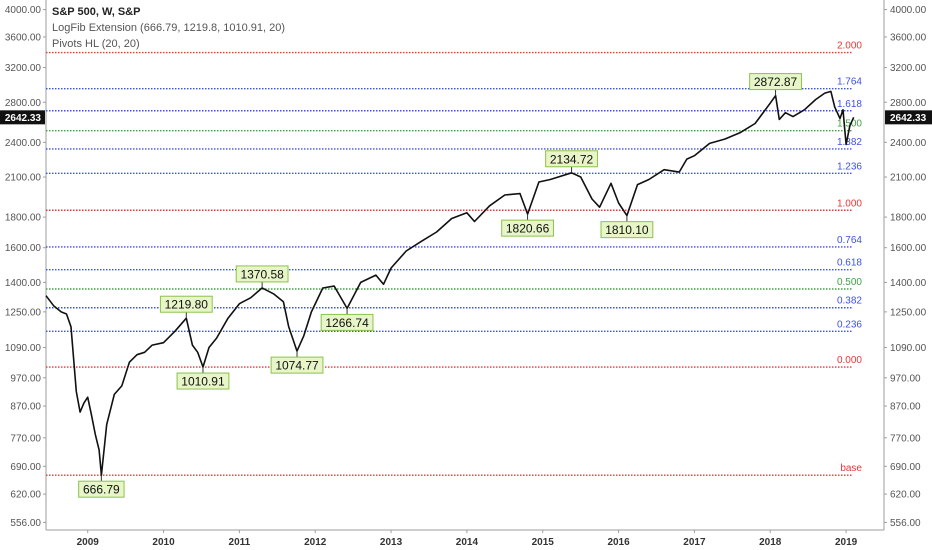 The height and width of the screenshot is (550, 932). Describe the element at coordinates (849, 142) in the screenshot. I see `fib-level-label: 1.382` at that location.